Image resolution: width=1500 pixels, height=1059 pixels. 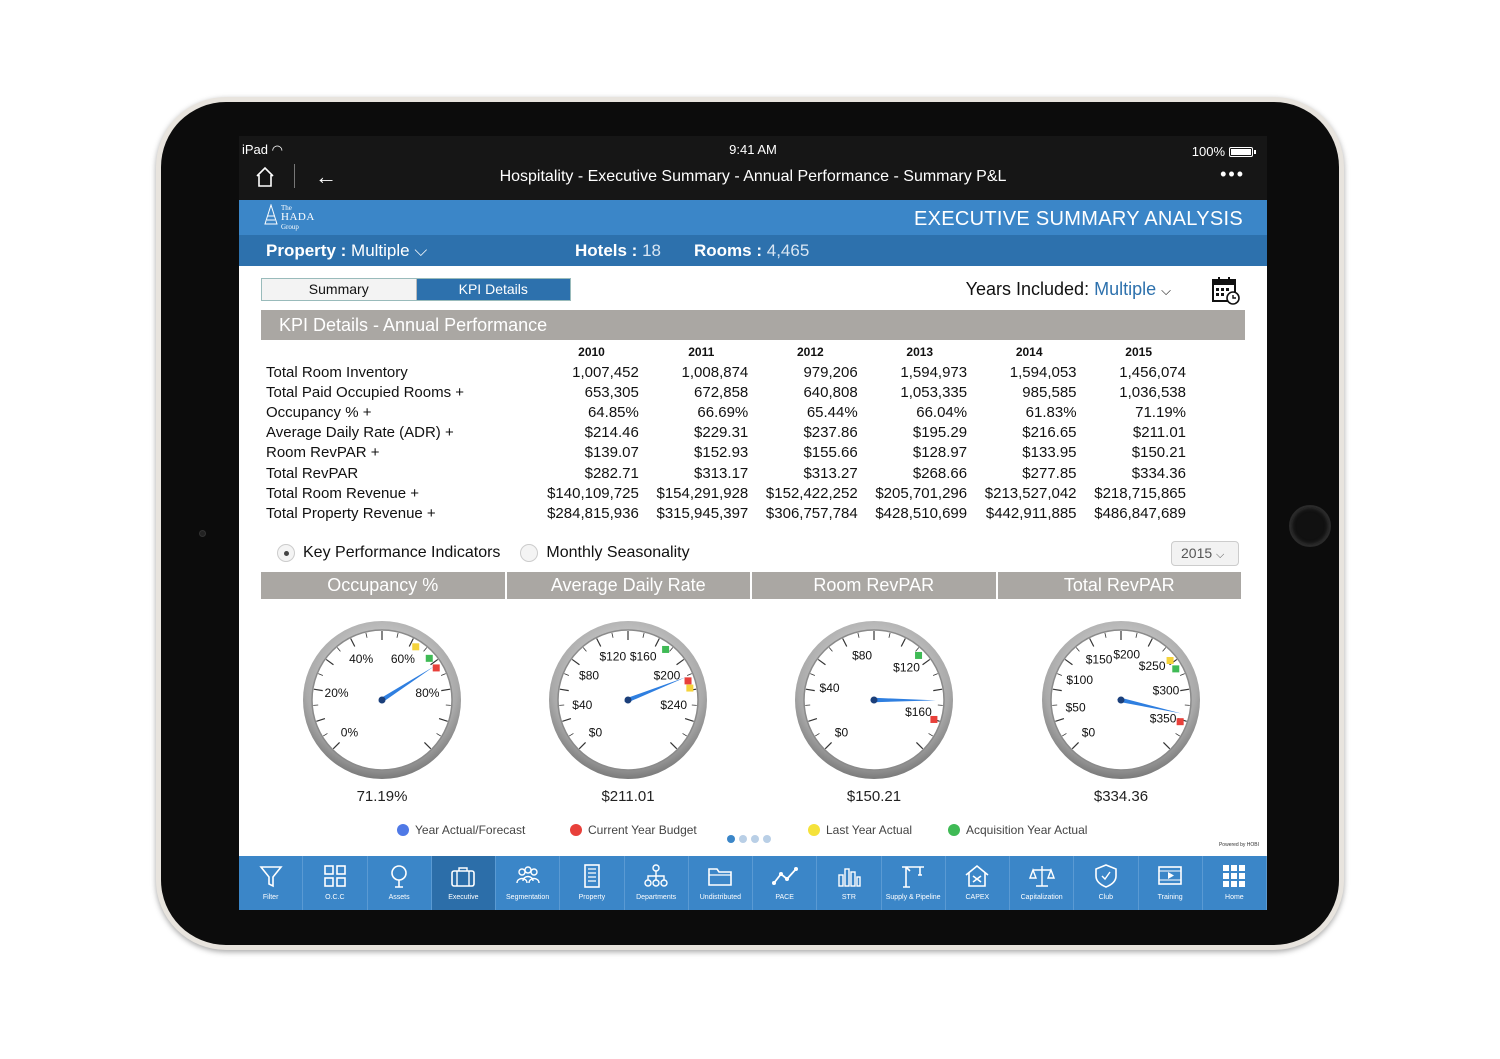 What do you see at coordinates (1106, 883) in the screenshot?
I see `toolbar-club: Club` at bounding box center [1106, 883].